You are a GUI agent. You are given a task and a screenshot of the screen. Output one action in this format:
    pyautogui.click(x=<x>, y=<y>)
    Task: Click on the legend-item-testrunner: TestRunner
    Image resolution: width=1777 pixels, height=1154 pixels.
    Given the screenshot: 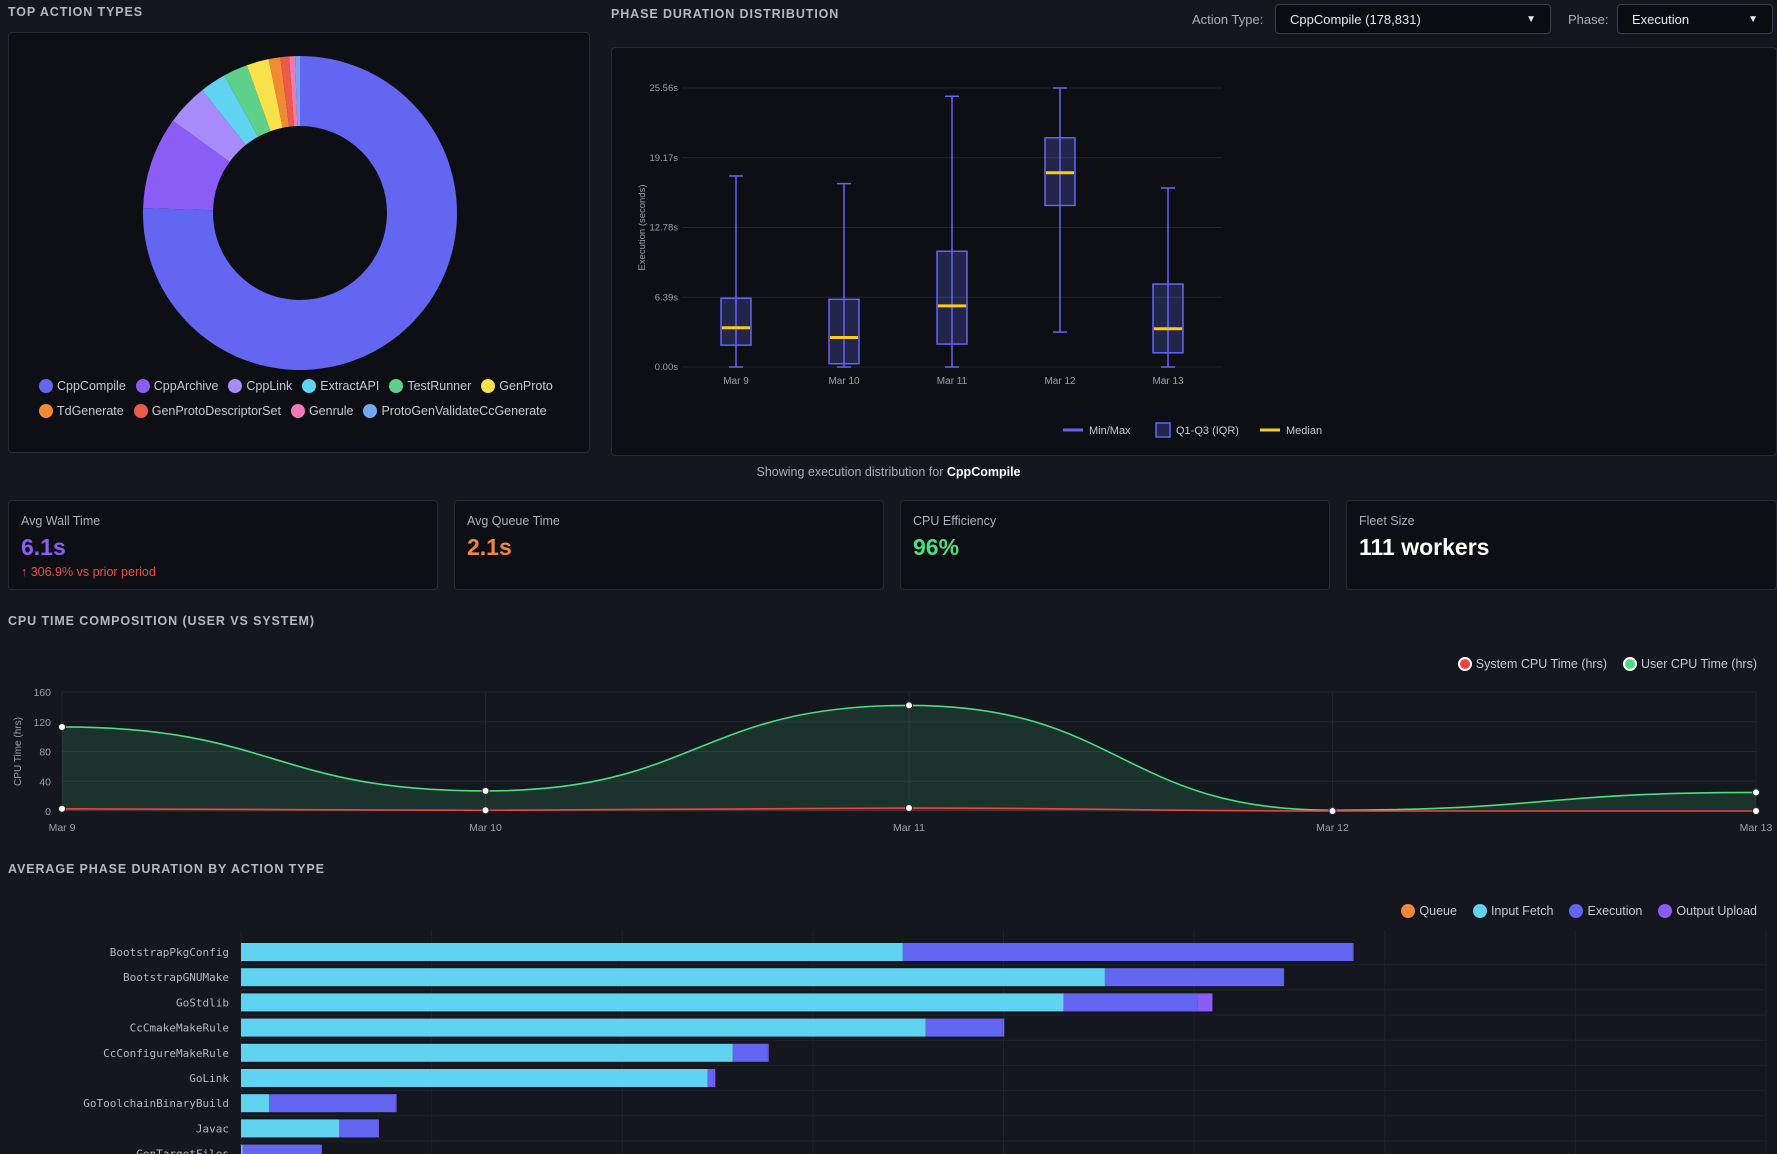 What is the action you would take?
    pyautogui.click(x=430, y=386)
    